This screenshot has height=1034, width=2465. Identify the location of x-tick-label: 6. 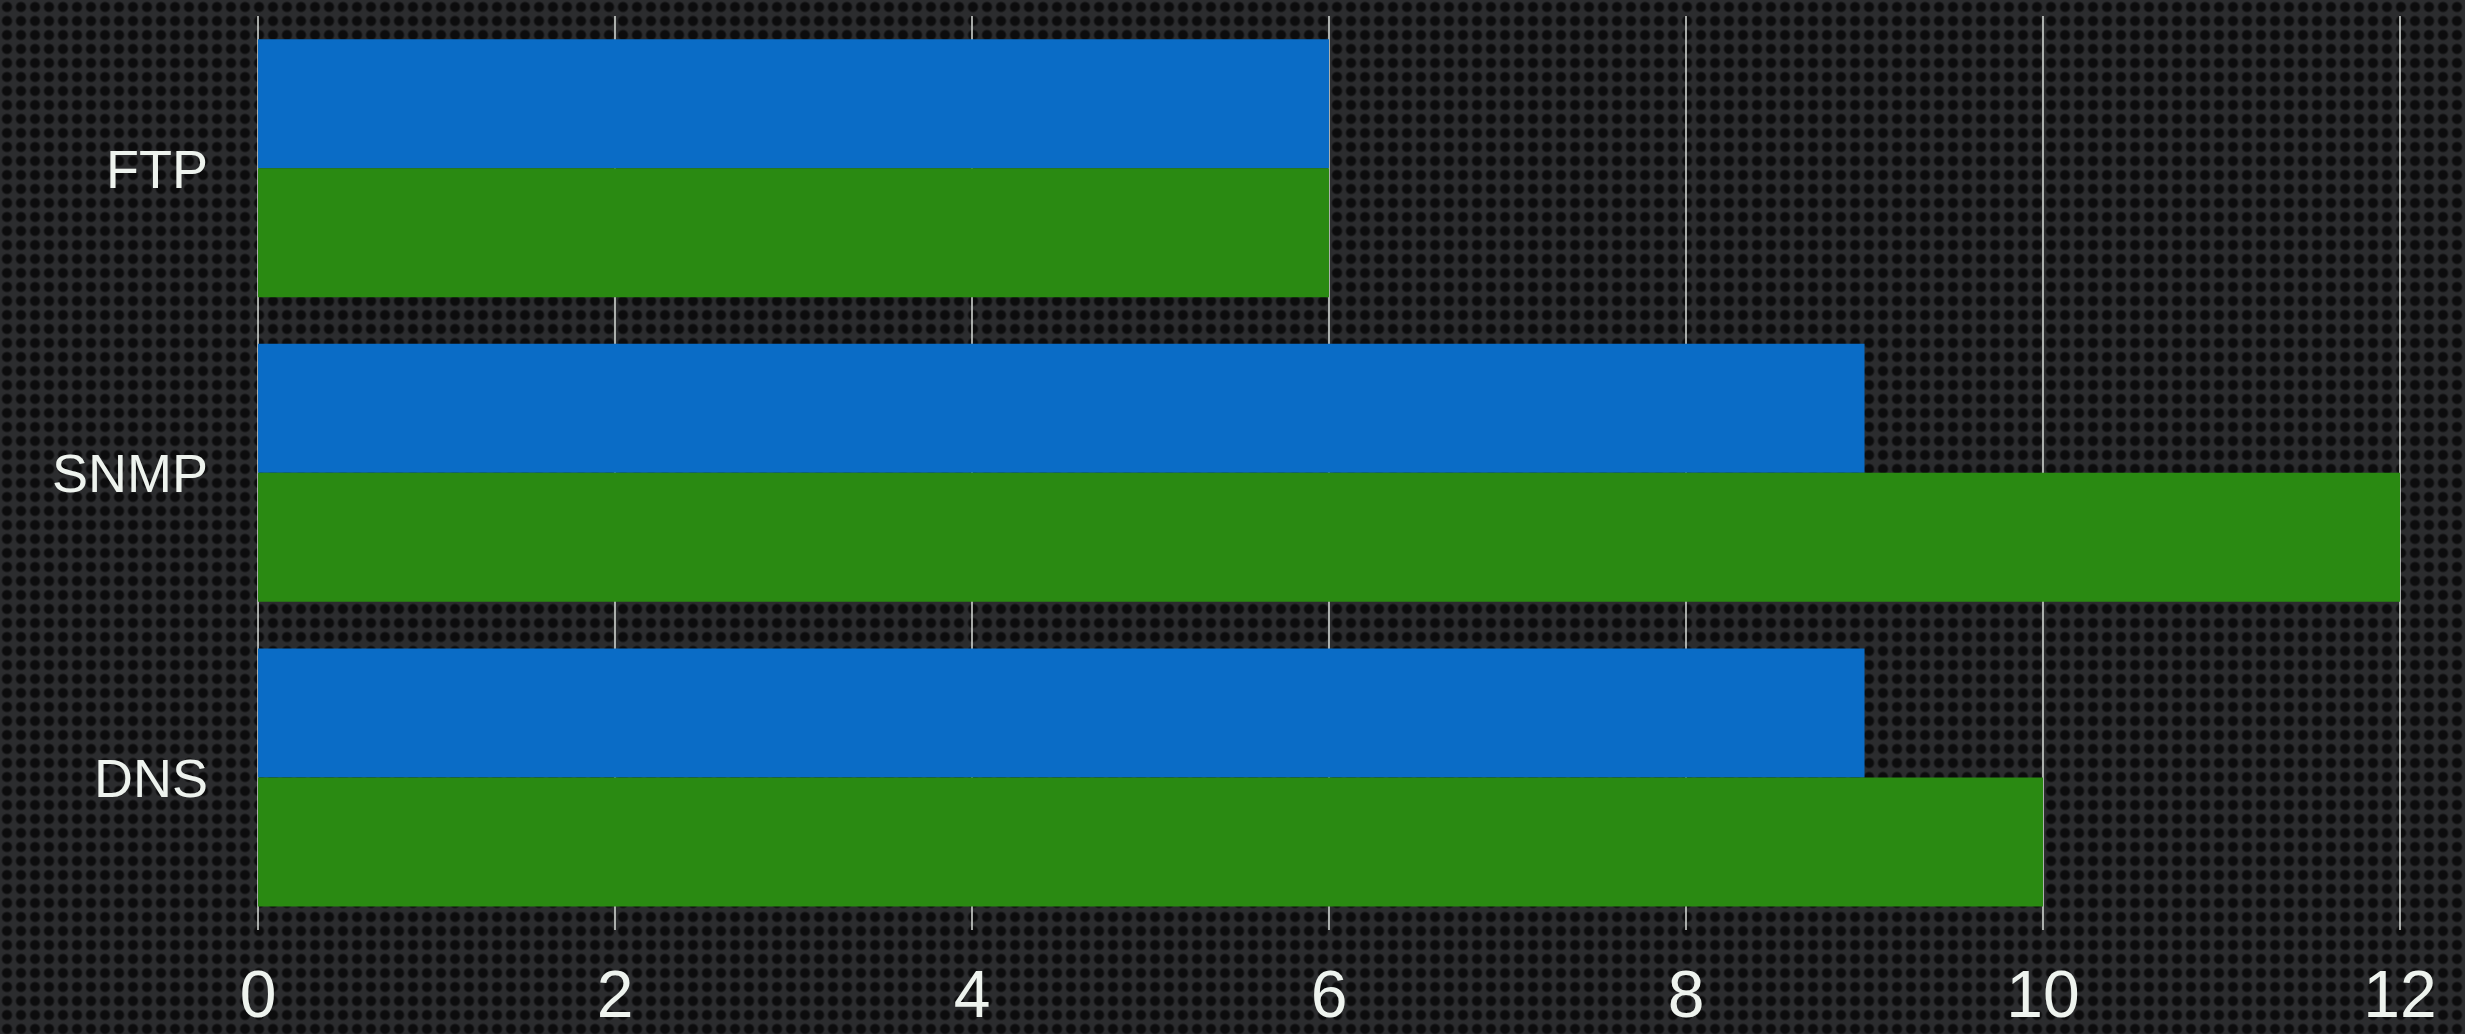
(1329, 993).